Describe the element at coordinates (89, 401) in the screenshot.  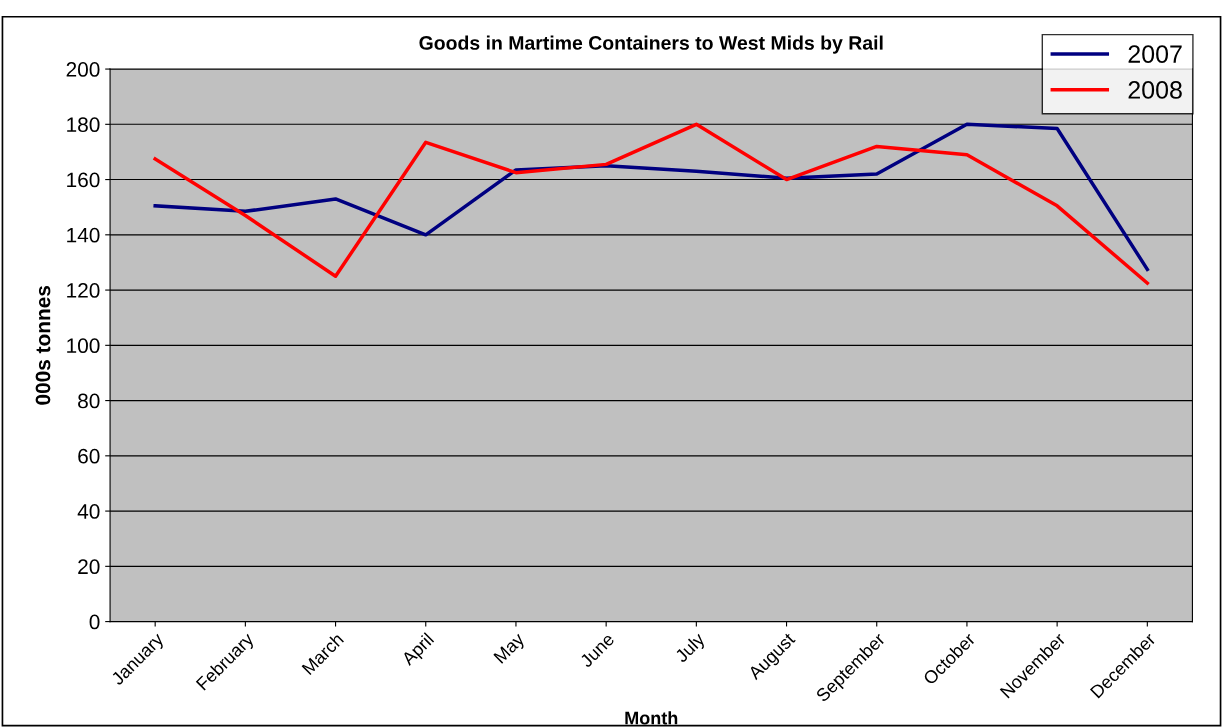
I see `y-tick-label: 80` at that location.